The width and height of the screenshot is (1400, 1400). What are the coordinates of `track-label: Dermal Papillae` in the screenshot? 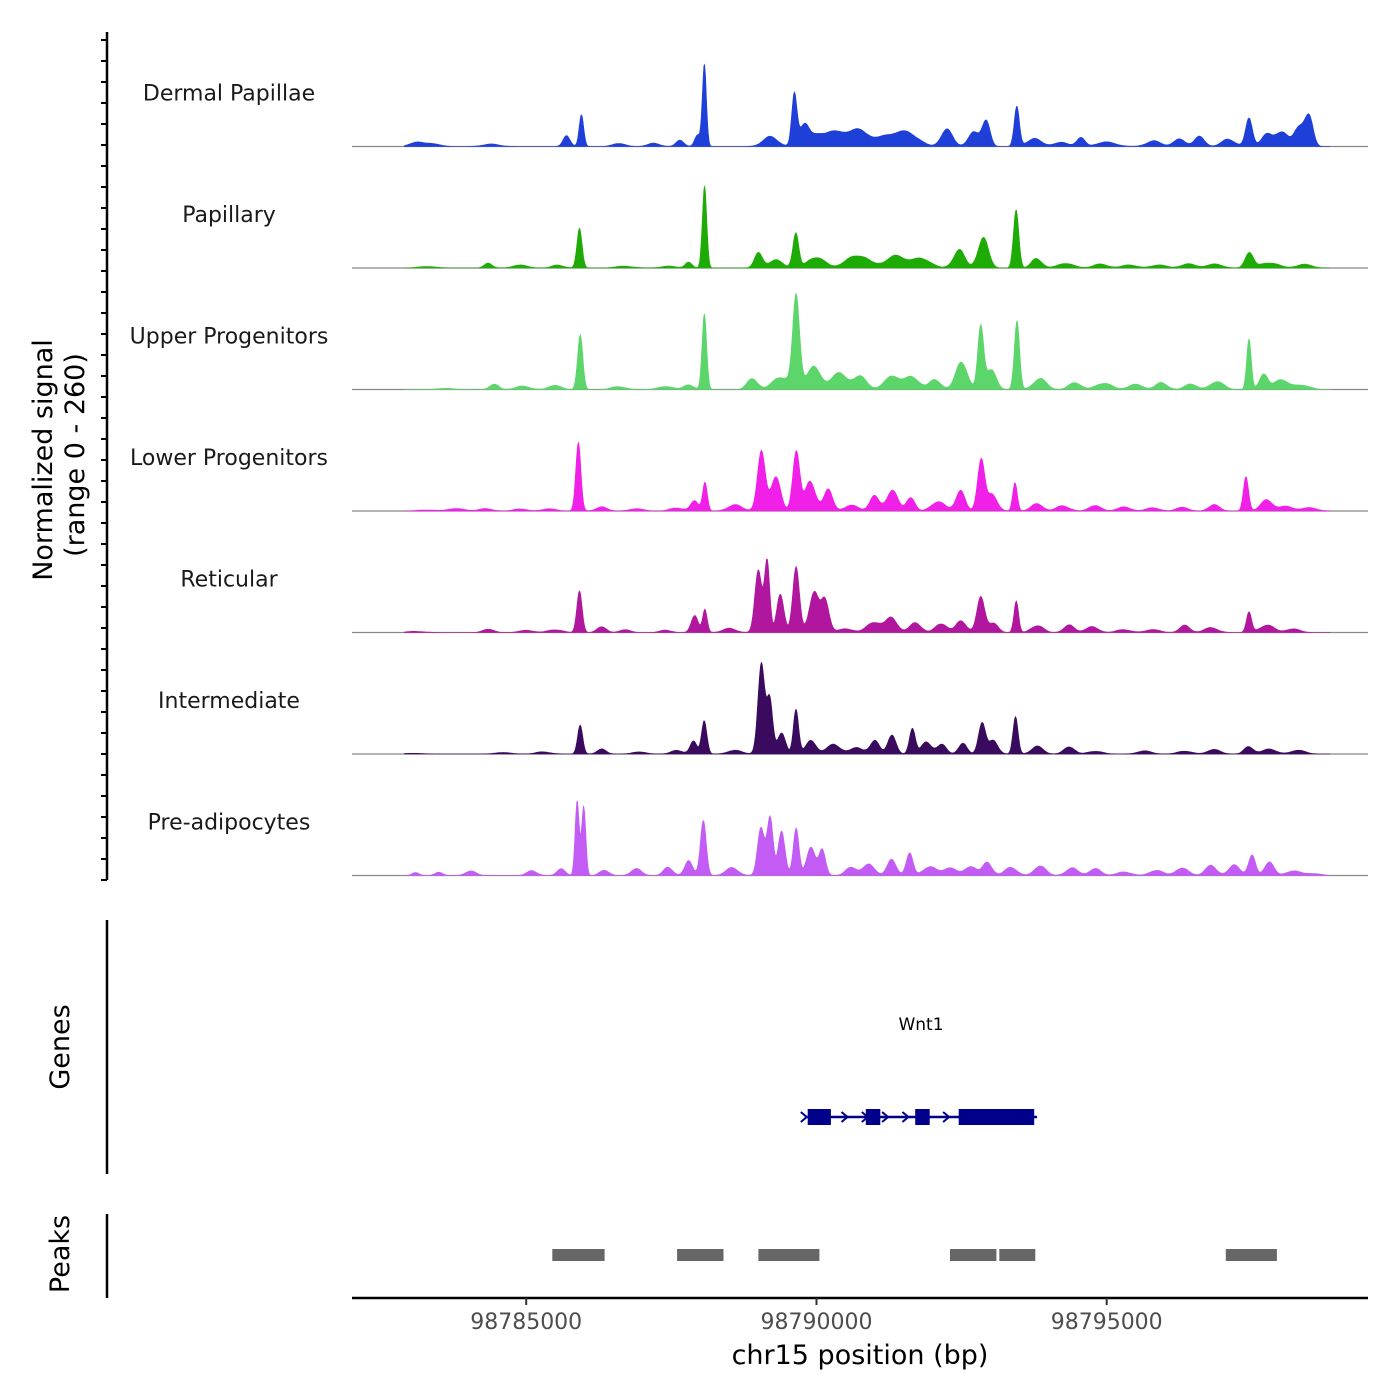 It's located at (229, 94).